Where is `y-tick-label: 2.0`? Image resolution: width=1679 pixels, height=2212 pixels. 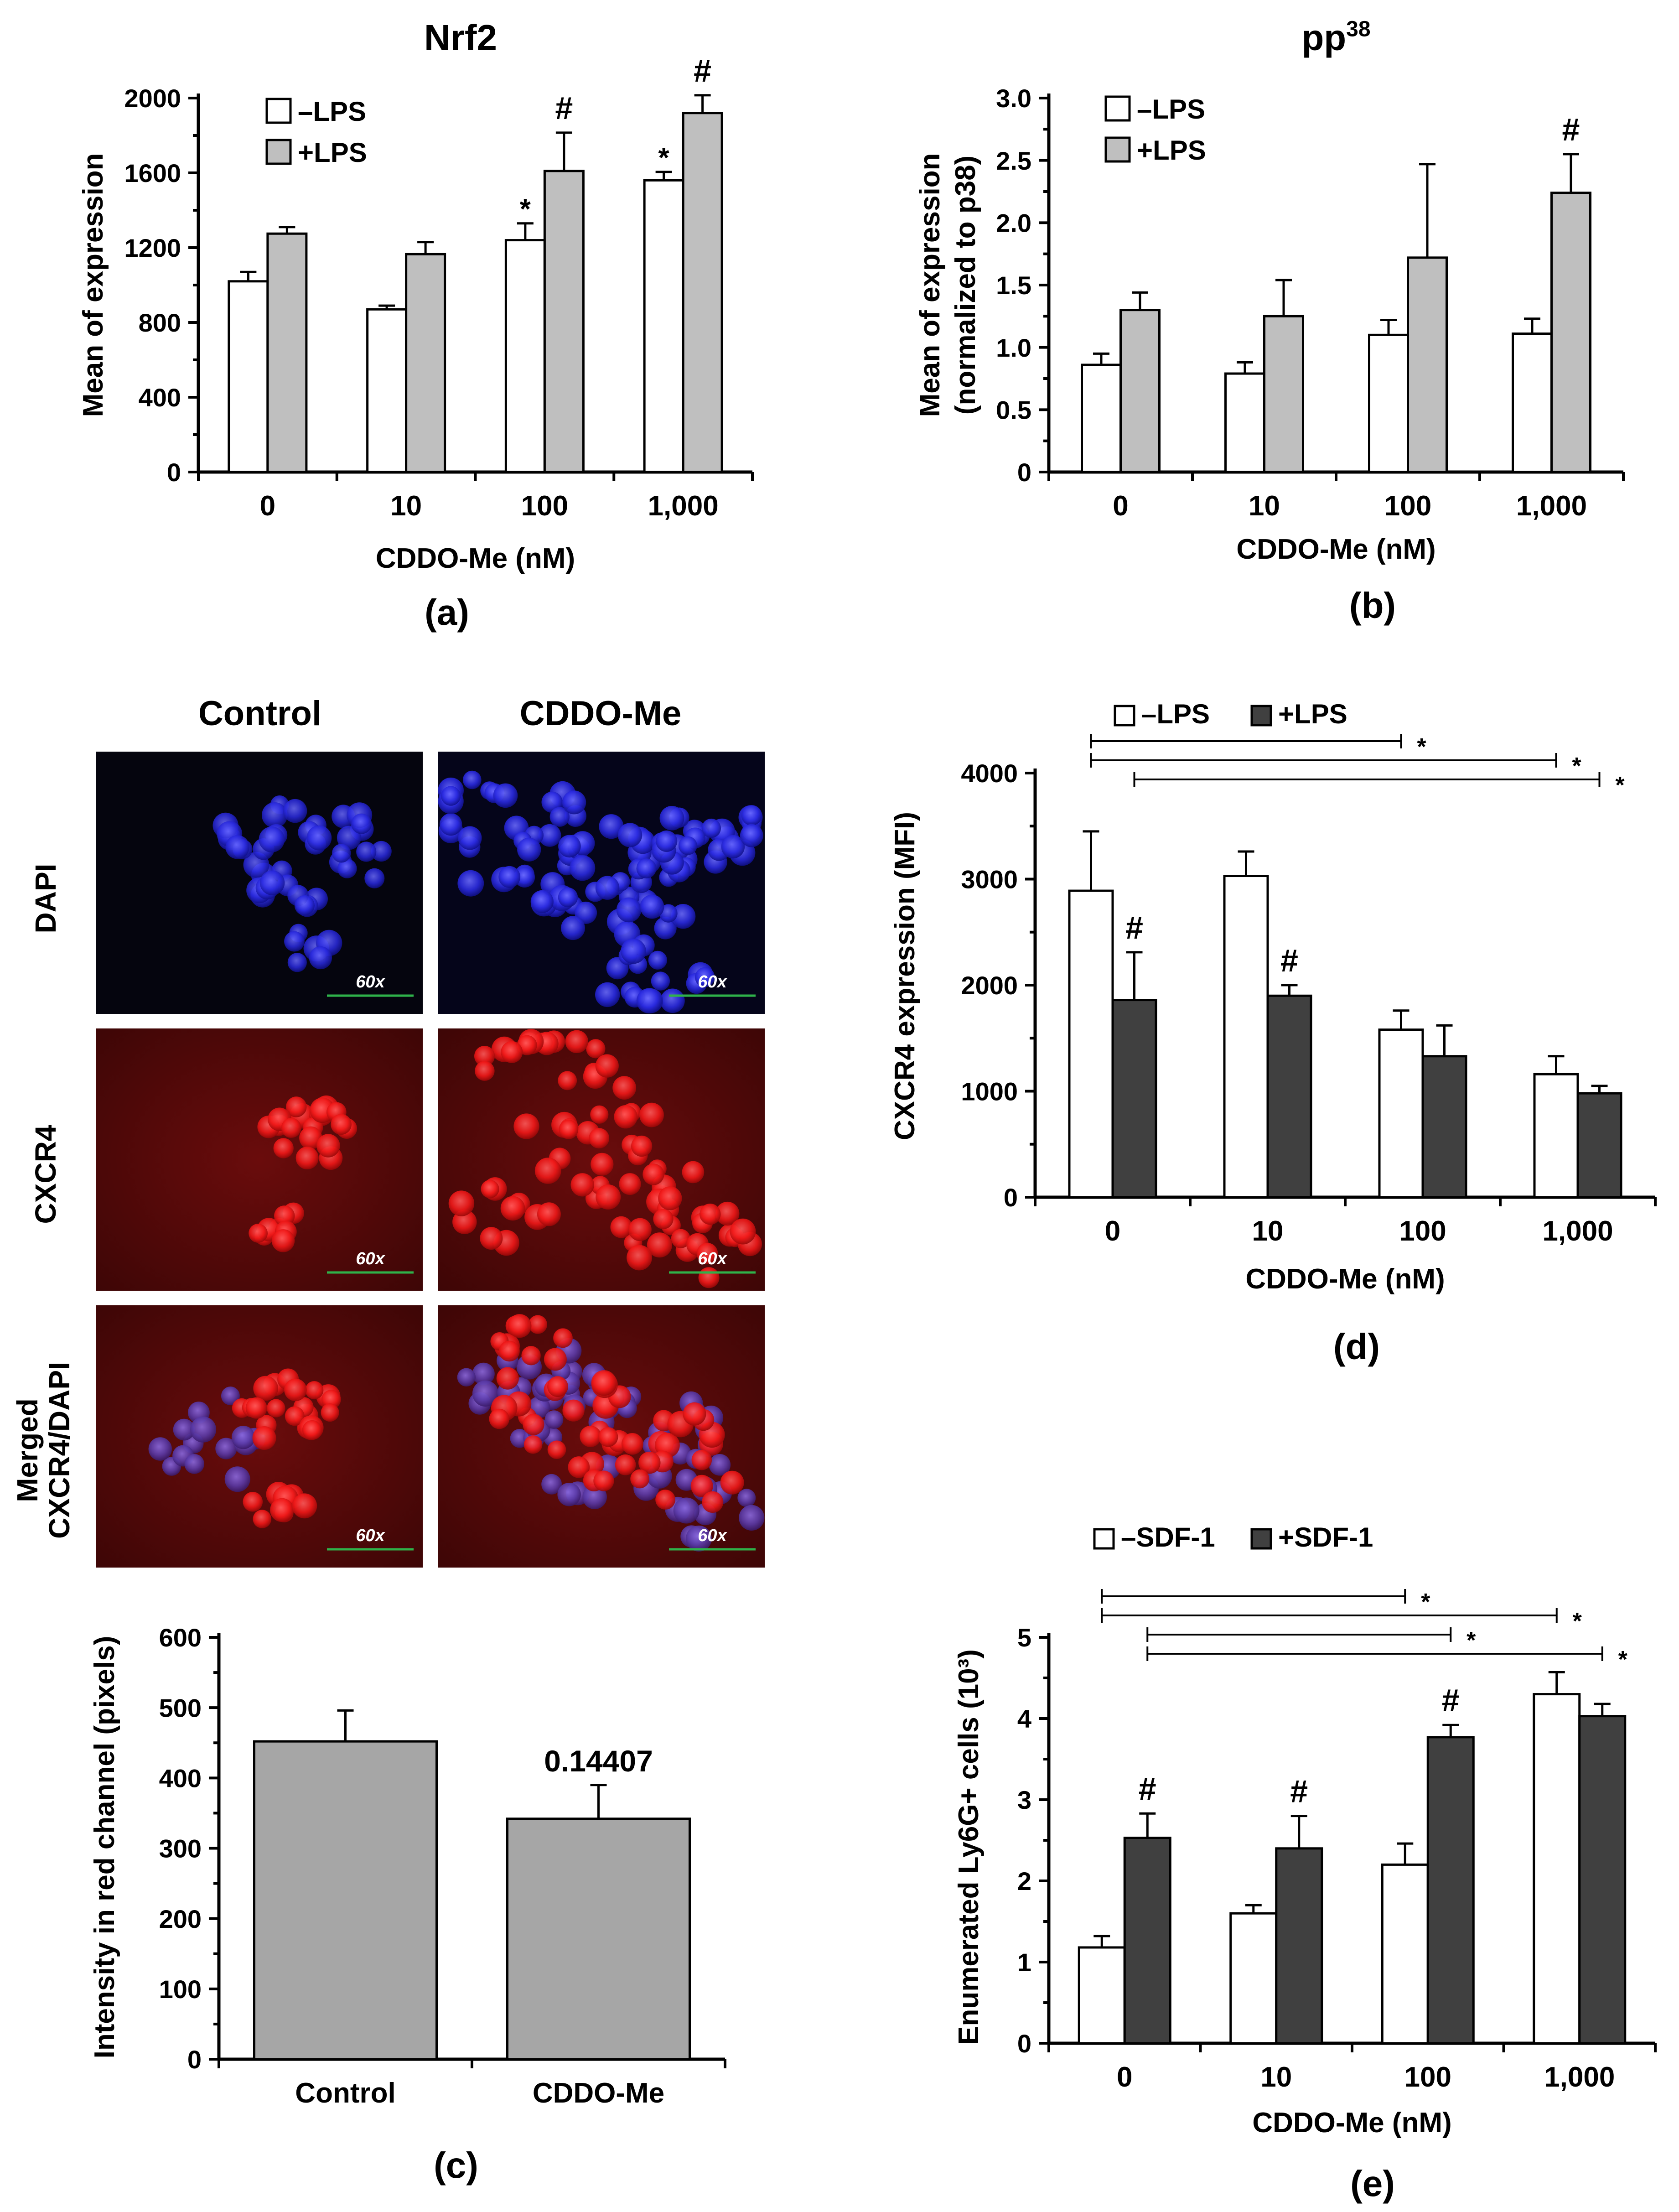 y-tick-label: 2.0 is located at coordinates (1014, 223).